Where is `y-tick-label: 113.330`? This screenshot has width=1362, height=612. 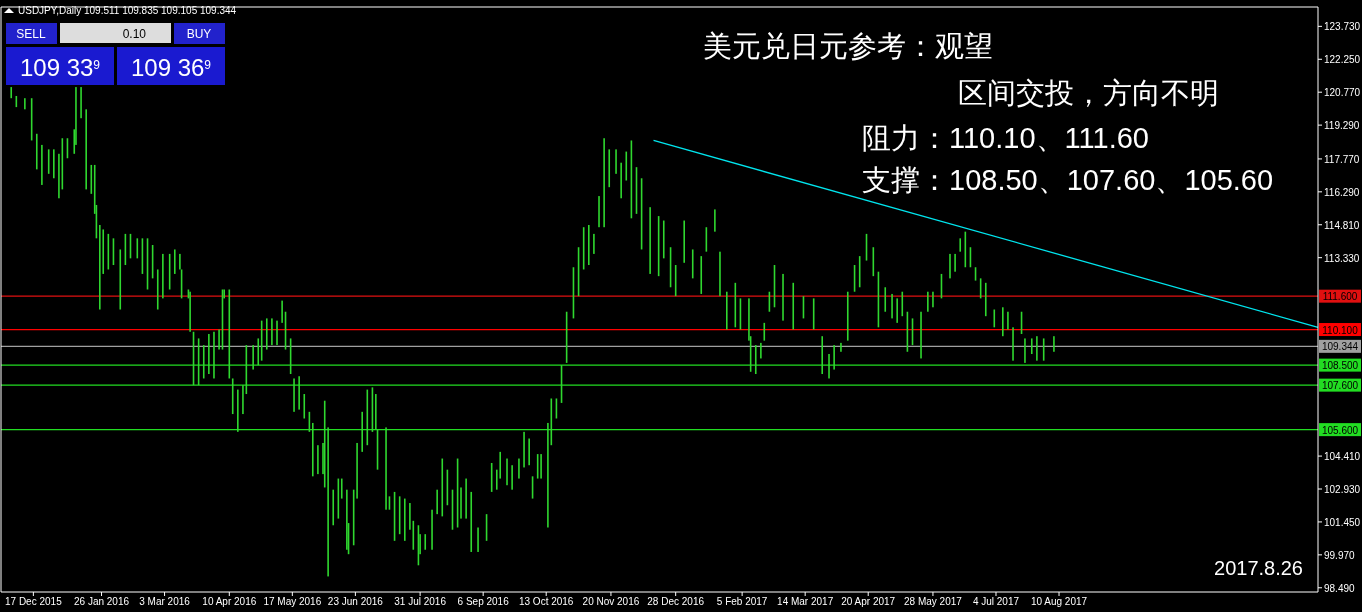 y-tick-label: 113.330 is located at coordinates (1342, 258).